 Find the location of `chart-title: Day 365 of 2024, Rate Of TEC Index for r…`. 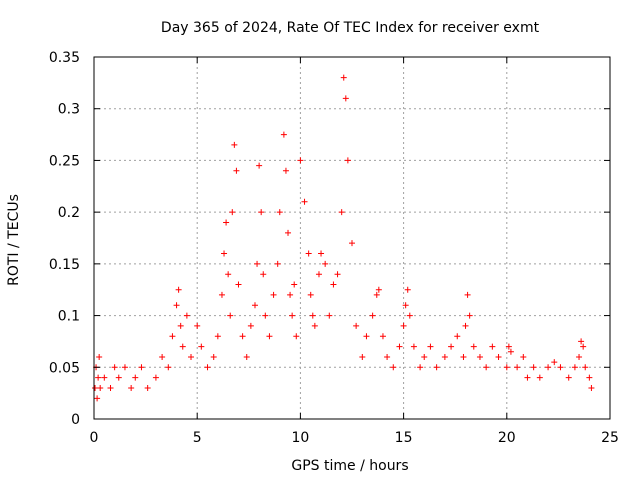

chart-title: Day 365 of 2024, Rate Of TEC Index for r… is located at coordinates (350, 28).